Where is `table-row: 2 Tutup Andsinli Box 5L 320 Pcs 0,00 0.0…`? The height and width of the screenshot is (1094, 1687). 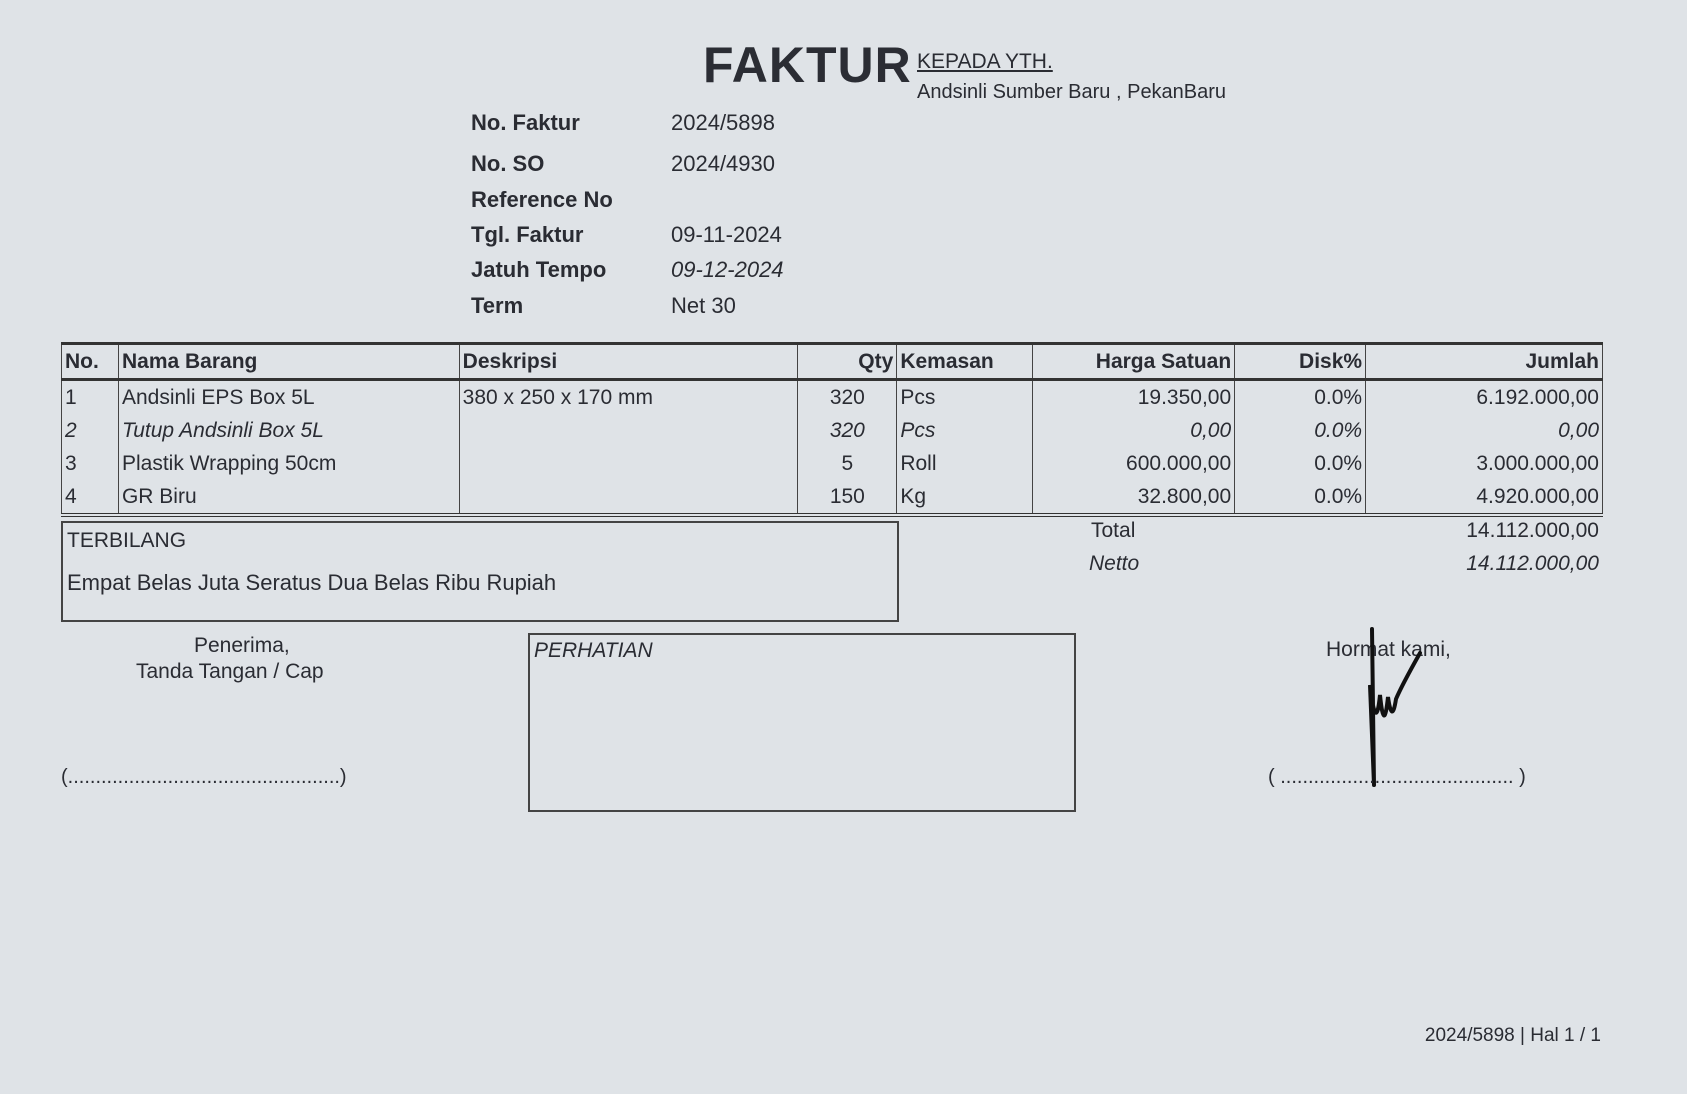
table-row: 2 Tutup Andsinli Box 5L 320 Pcs 0,00 0.0… is located at coordinates (832, 430).